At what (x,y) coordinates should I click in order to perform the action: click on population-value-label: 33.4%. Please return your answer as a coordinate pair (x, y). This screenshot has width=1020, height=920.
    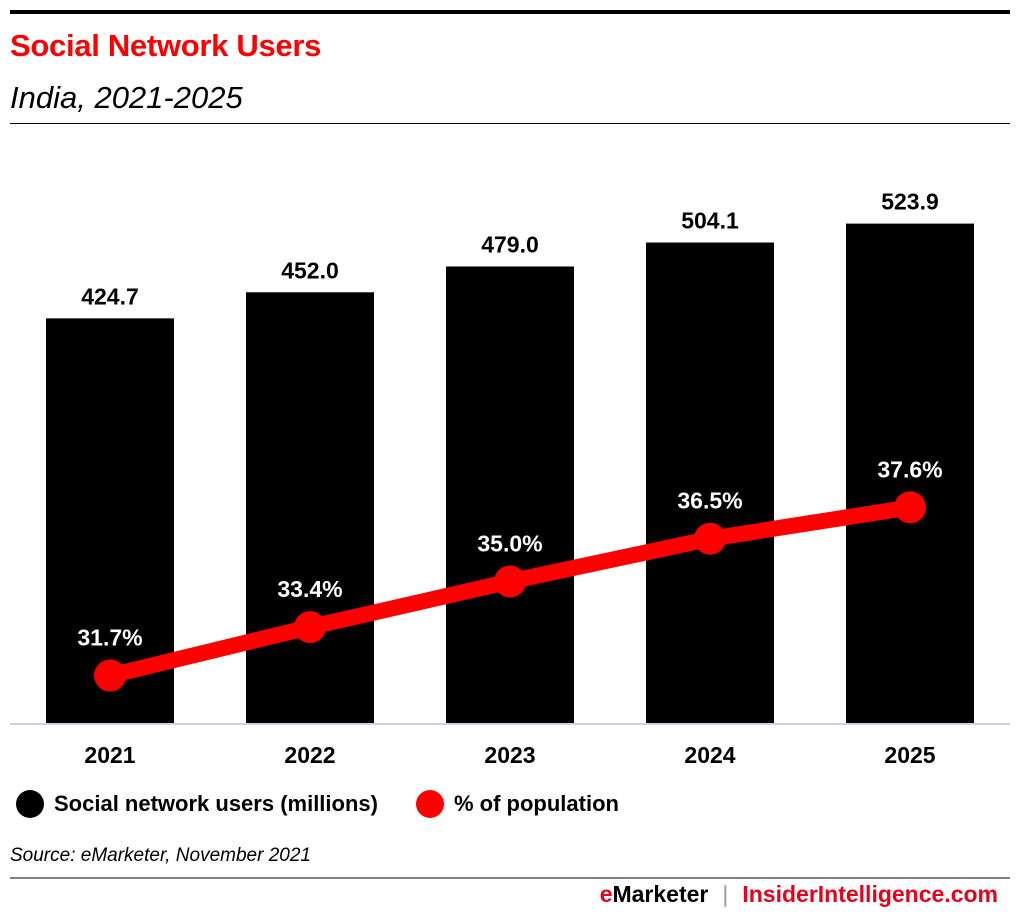
    Looking at the image, I should click on (309, 589).